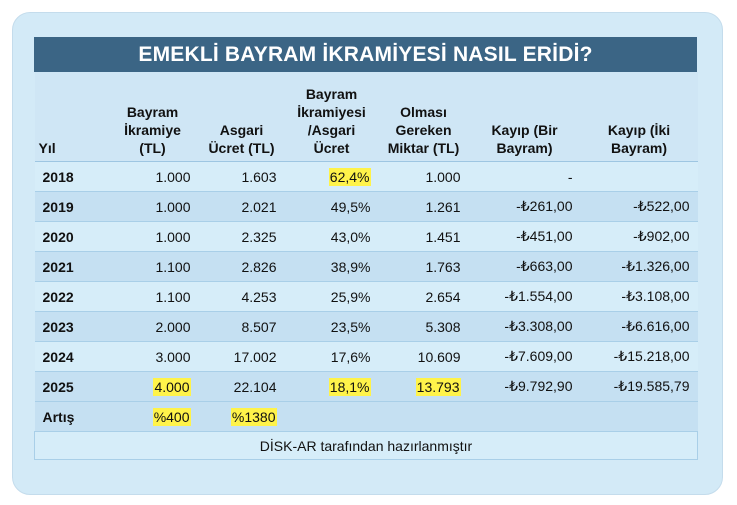 This screenshot has width=737, height=505. Describe the element at coordinates (331, 296) in the screenshot. I see `cell-ratio: 25,9%` at that location.